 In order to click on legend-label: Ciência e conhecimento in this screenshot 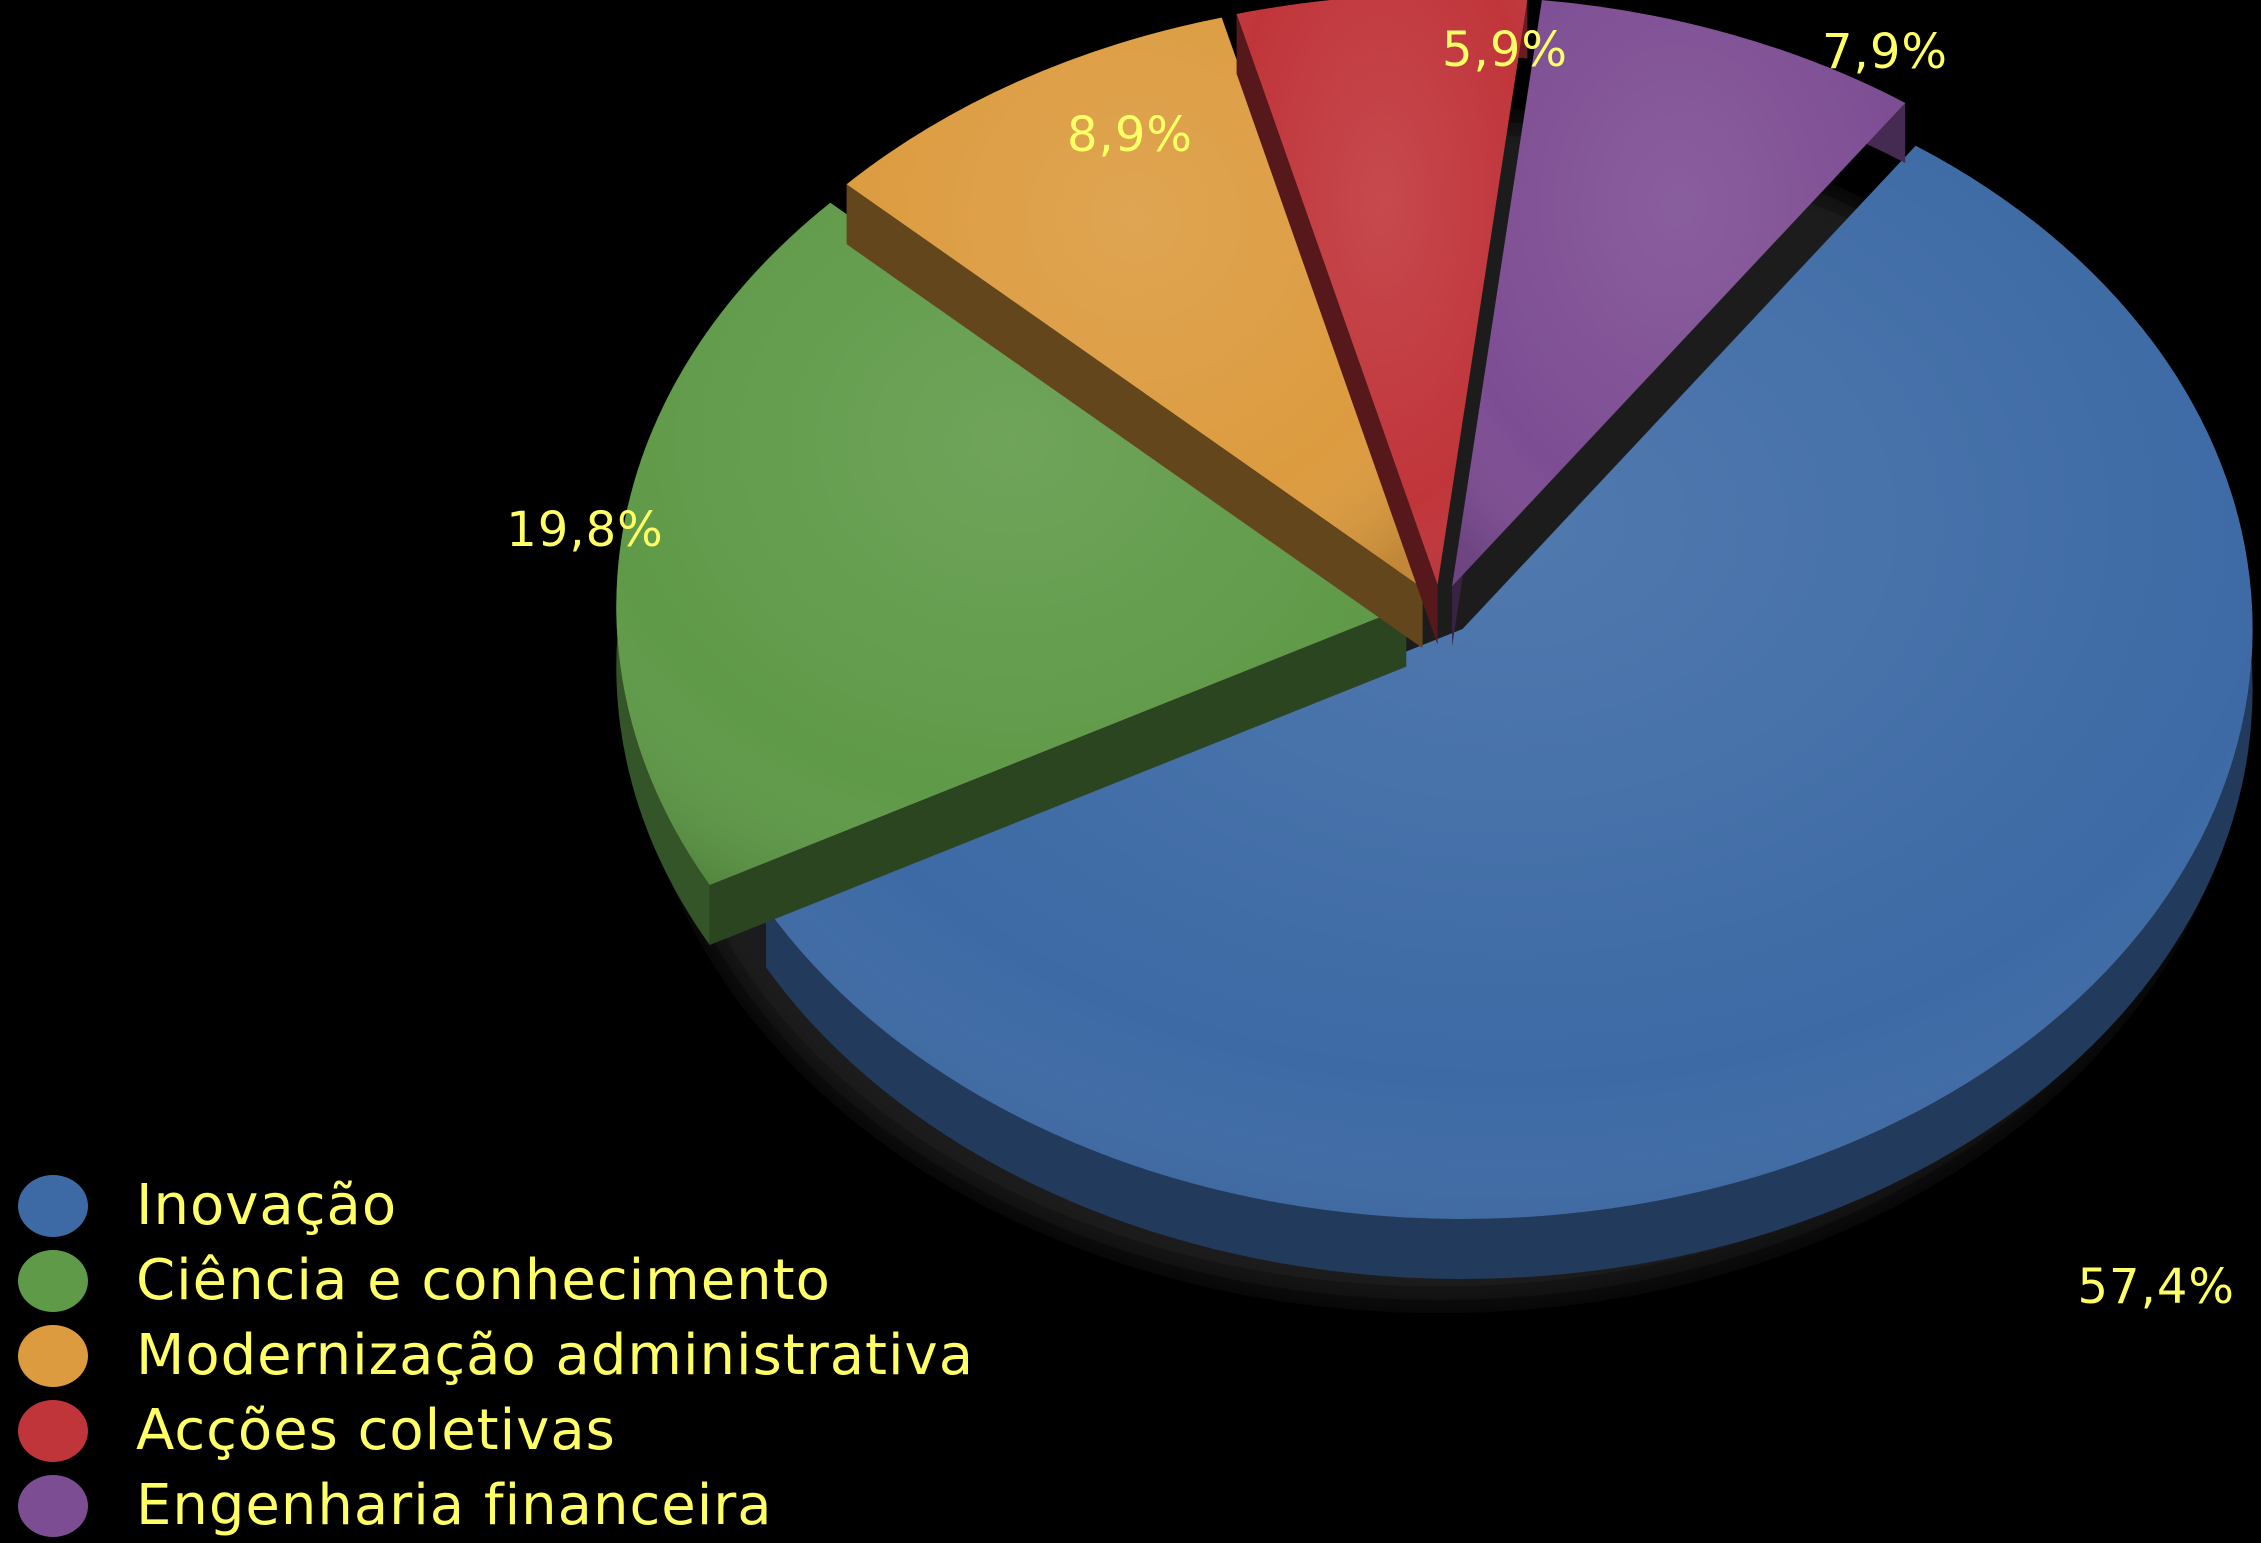, I will do `click(483, 1280)`.